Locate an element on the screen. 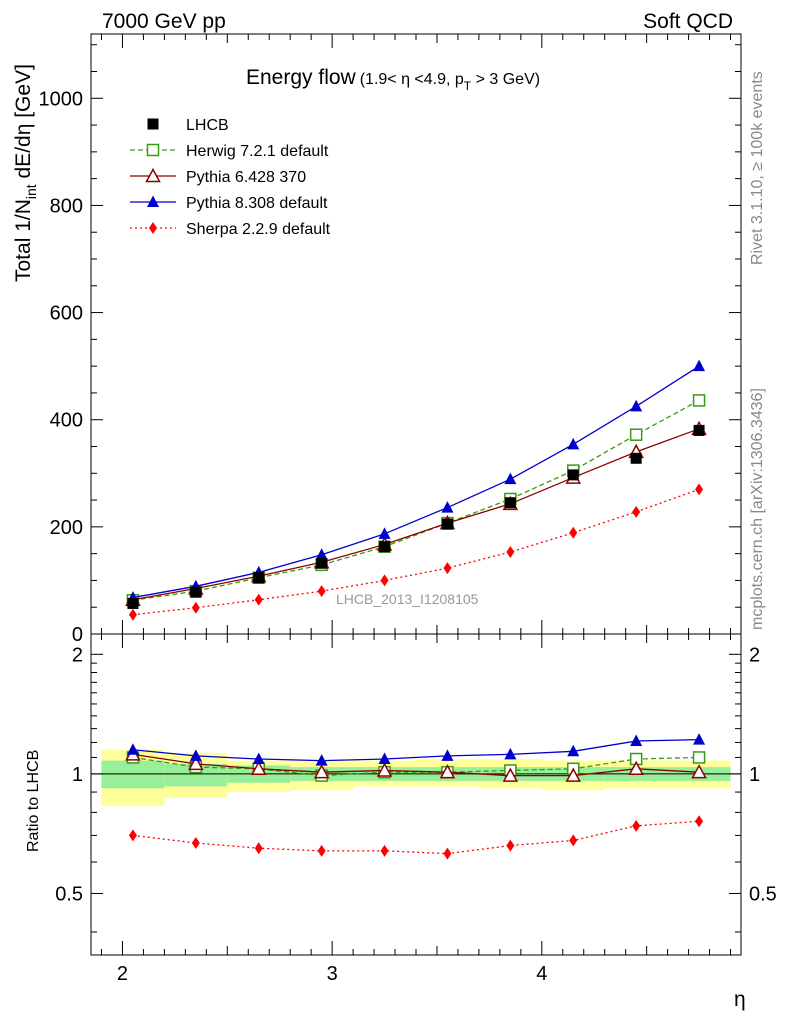  legend-label-pythia-6-428-370: Pythia 6.428 370 is located at coordinates (246, 177).